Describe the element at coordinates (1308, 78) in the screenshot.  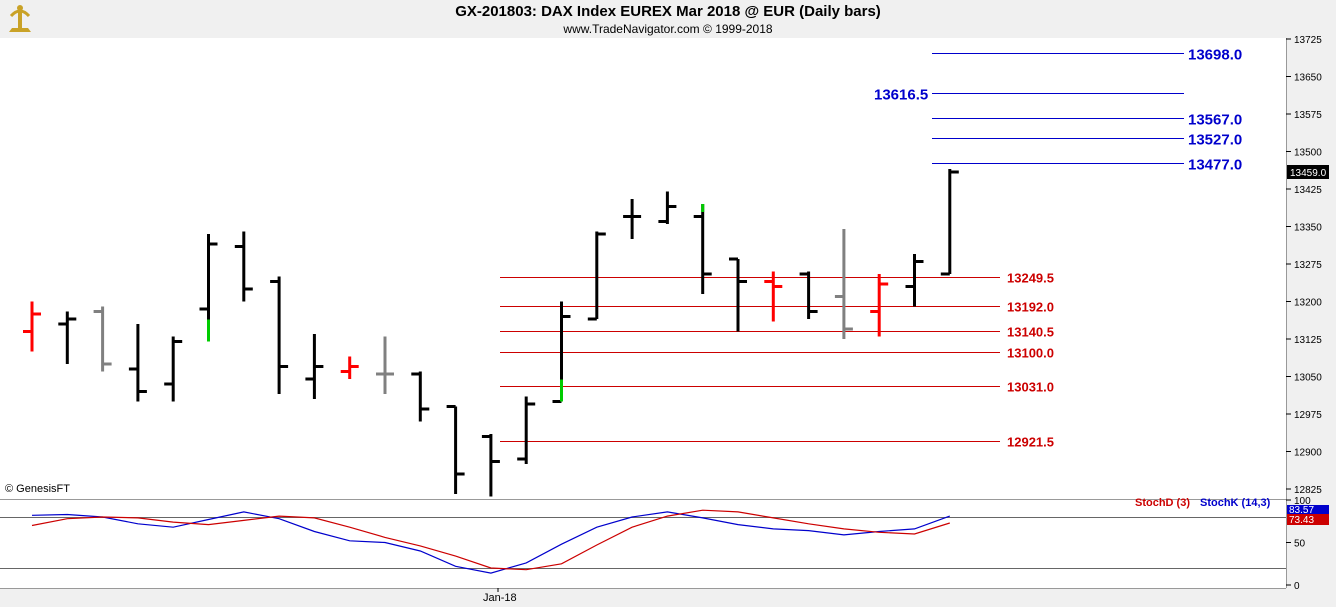
I see `price-tick-label: 13650` at that location.